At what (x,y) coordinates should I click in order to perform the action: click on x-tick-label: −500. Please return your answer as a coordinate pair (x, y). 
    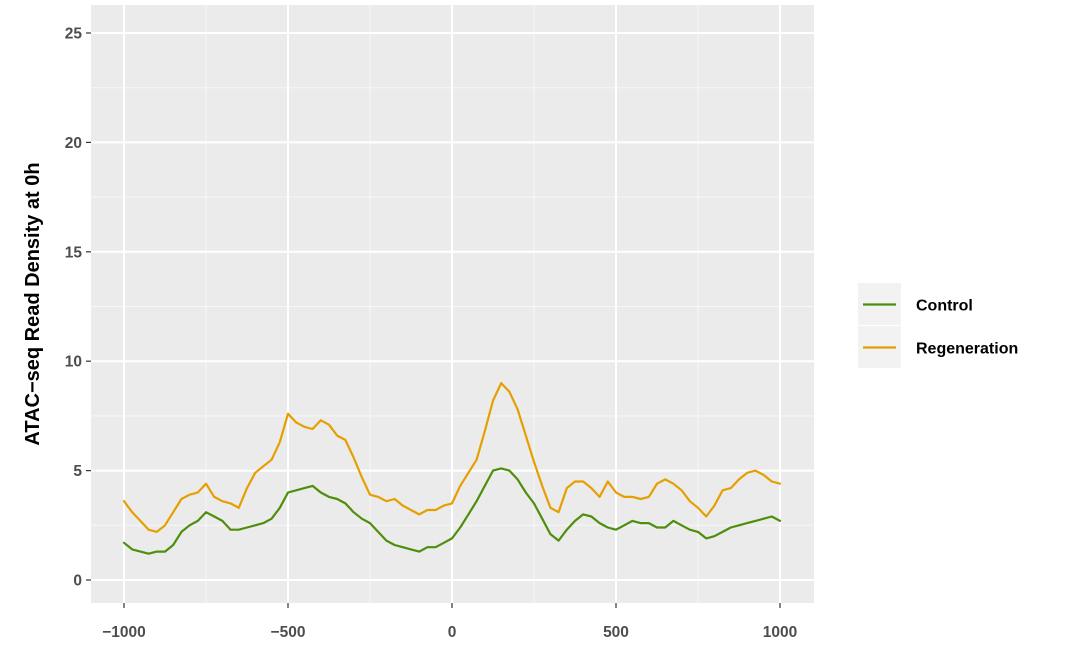
    Looking at the image, I should click on (288, 632).